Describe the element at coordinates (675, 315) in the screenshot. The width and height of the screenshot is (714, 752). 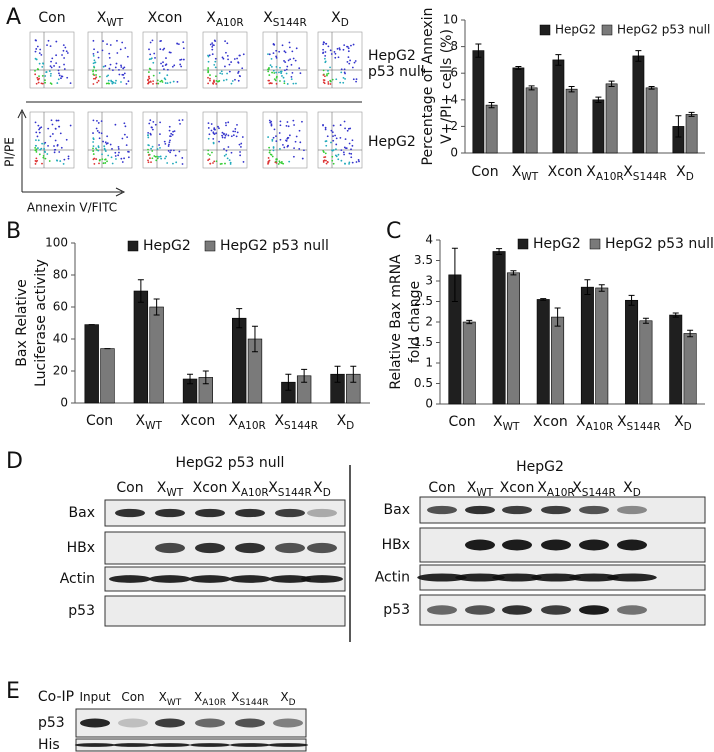
I see `error-bar` at that location.